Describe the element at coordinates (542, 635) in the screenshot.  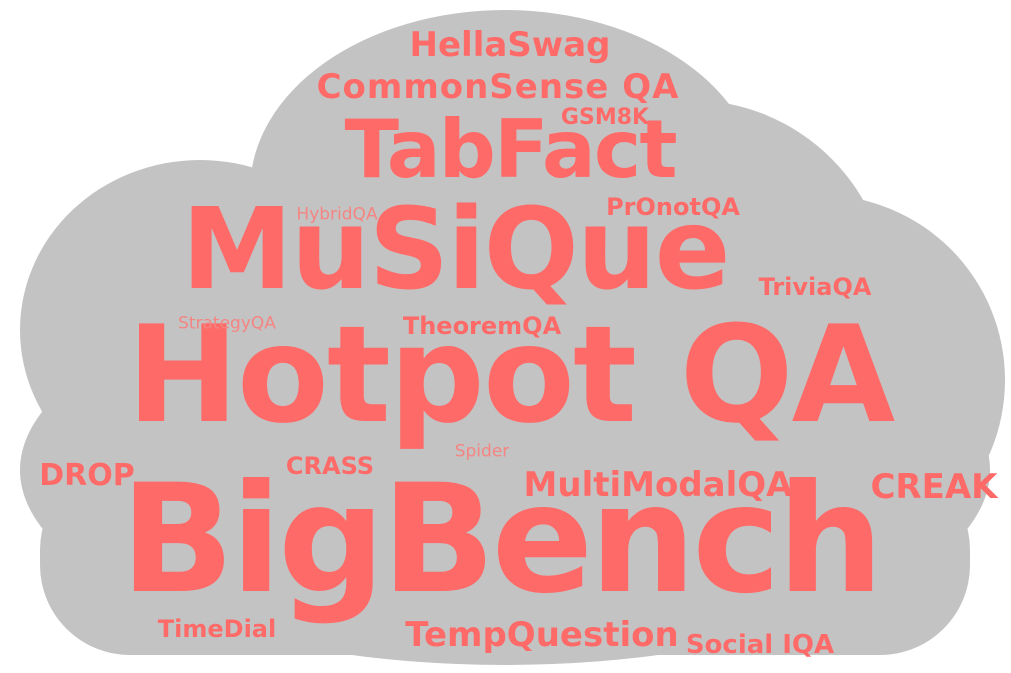
I see `word-tempquestion: TempQuestion` at that location.